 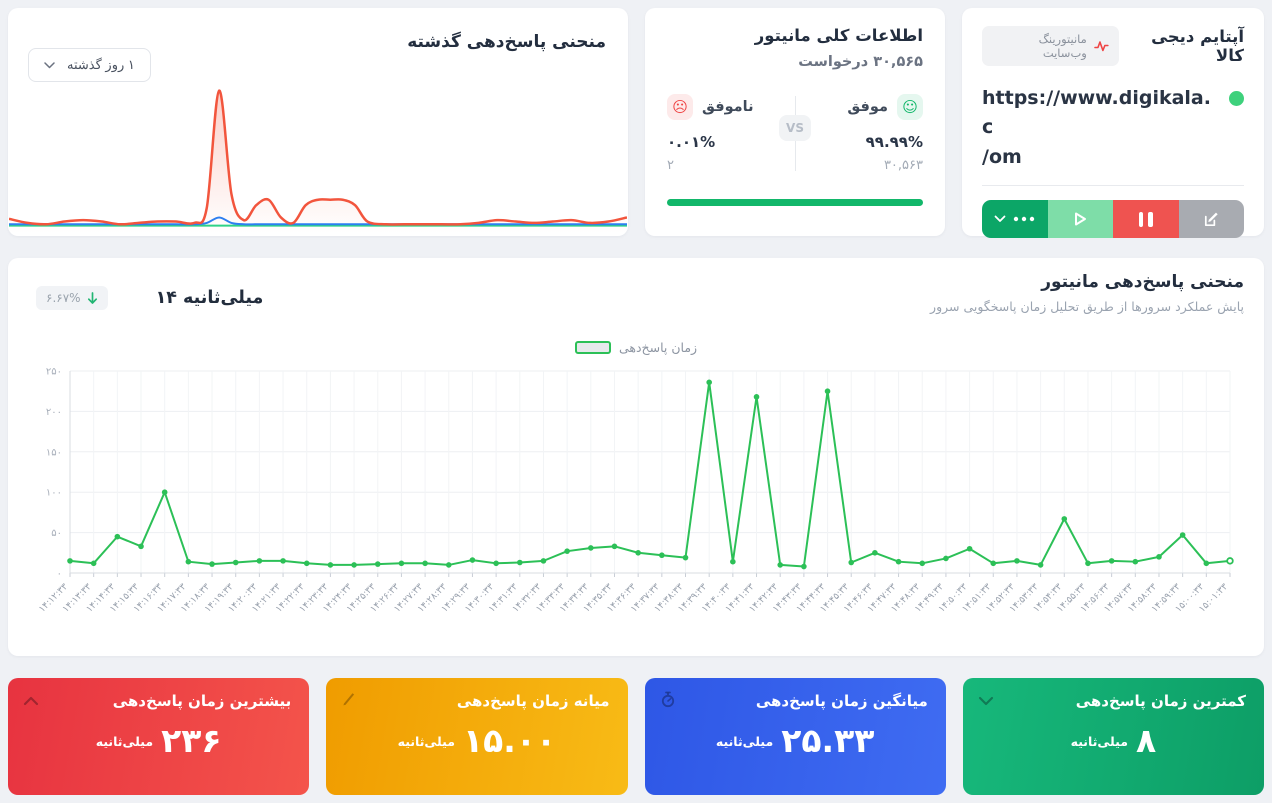 What do you see at coordinates (1113, 186) in the screenshot?
I see `divider` at bounding box center [1113, 186].